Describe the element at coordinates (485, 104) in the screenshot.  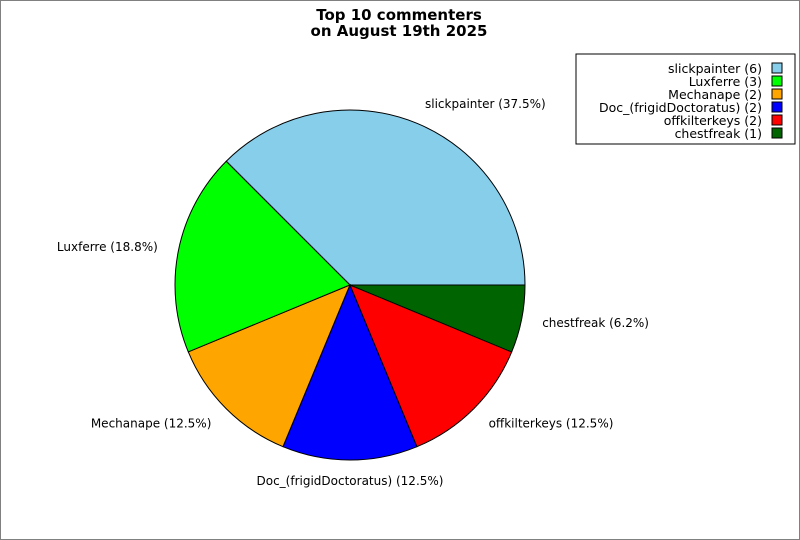
I see `pie-slice-label-0: slickpainter (37.5%)` at that location.